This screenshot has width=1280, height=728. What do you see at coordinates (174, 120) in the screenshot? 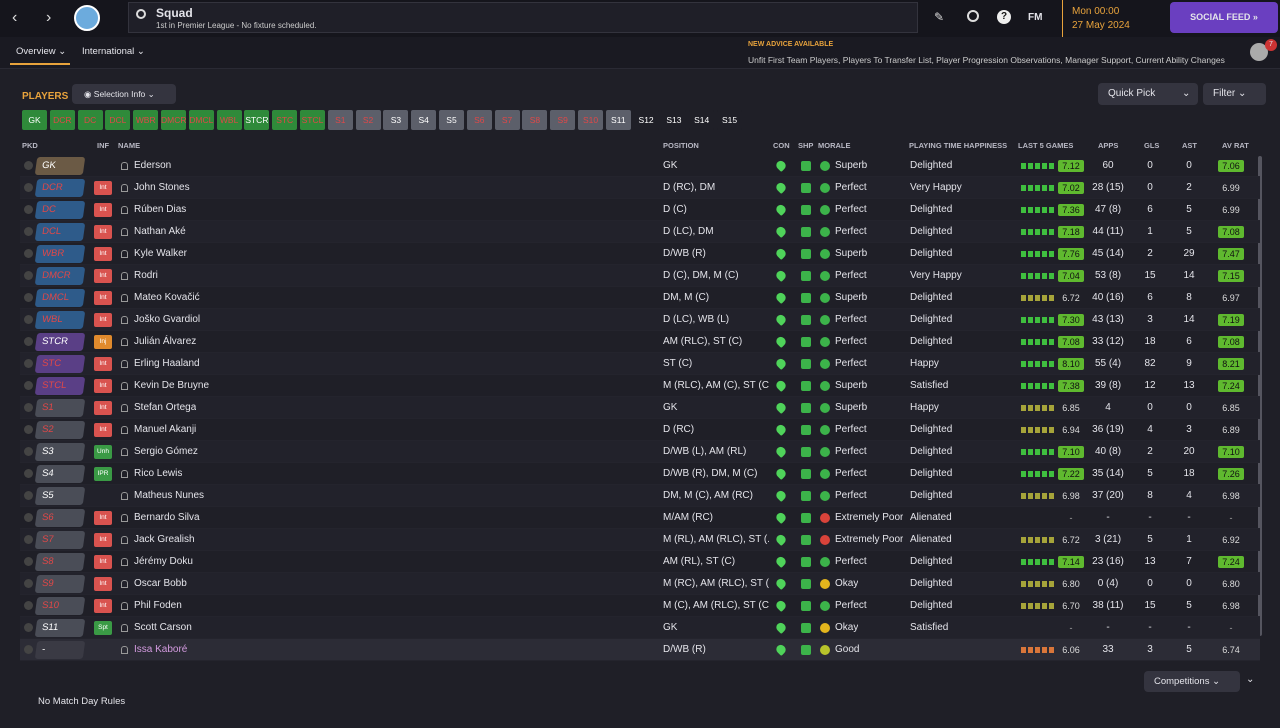
I see `selection-button: DMCR` at bounding box center [174, 120].